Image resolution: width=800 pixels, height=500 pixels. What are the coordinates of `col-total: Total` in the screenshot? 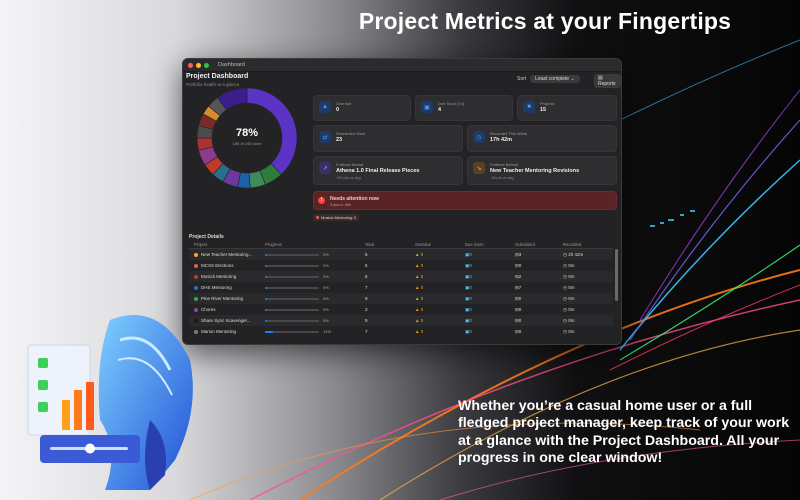 It's located at (369, 244).